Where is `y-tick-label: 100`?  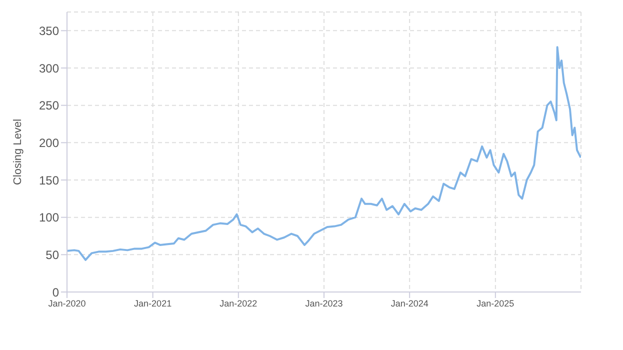 y-tick-label: 100 is located at coordinates (49, 217).